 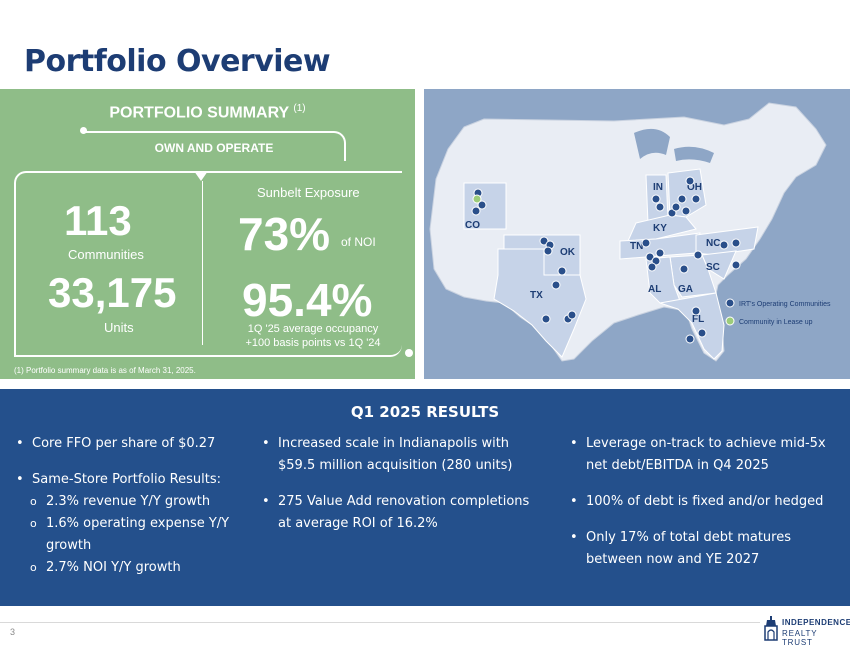 I want to click on communities-label: Communities, so click(x=106, y=254).